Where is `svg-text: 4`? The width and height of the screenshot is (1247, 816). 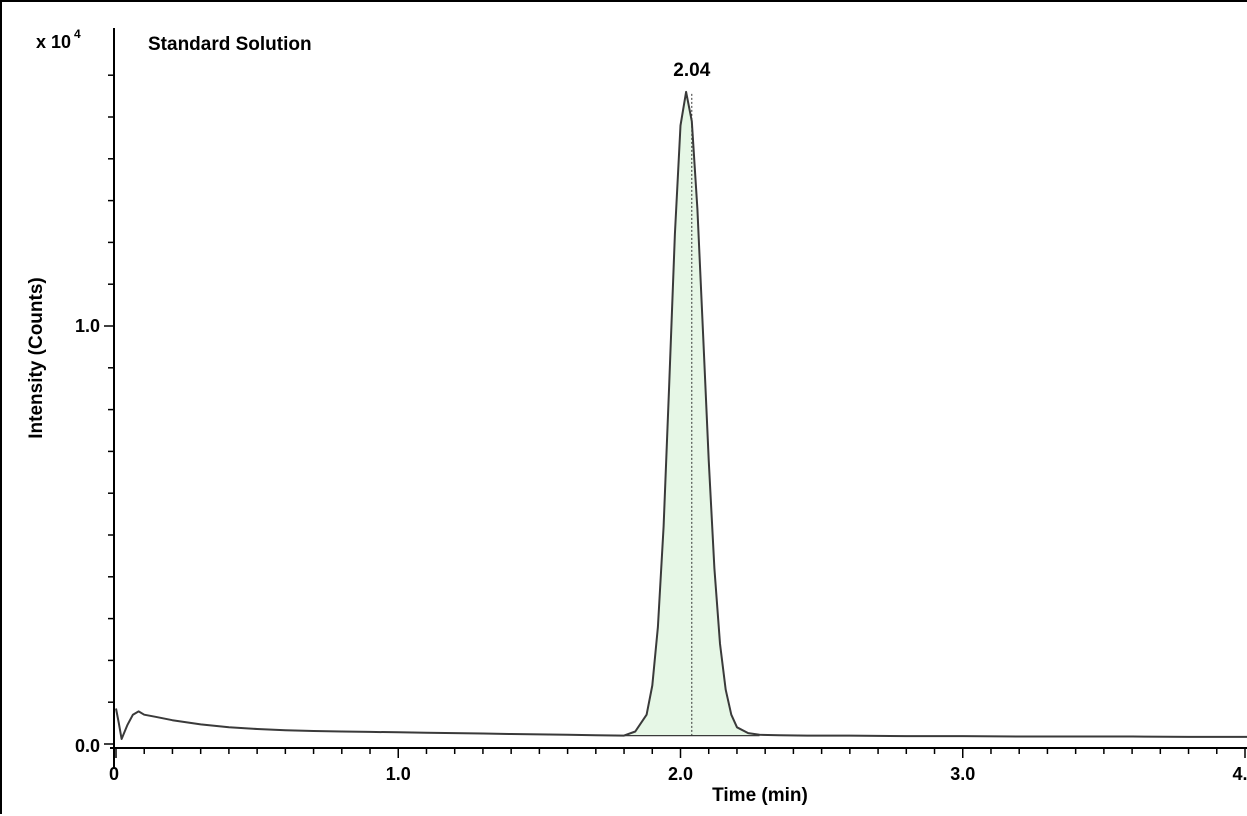
svg-text: 4 is located at coordinates (77, 34).